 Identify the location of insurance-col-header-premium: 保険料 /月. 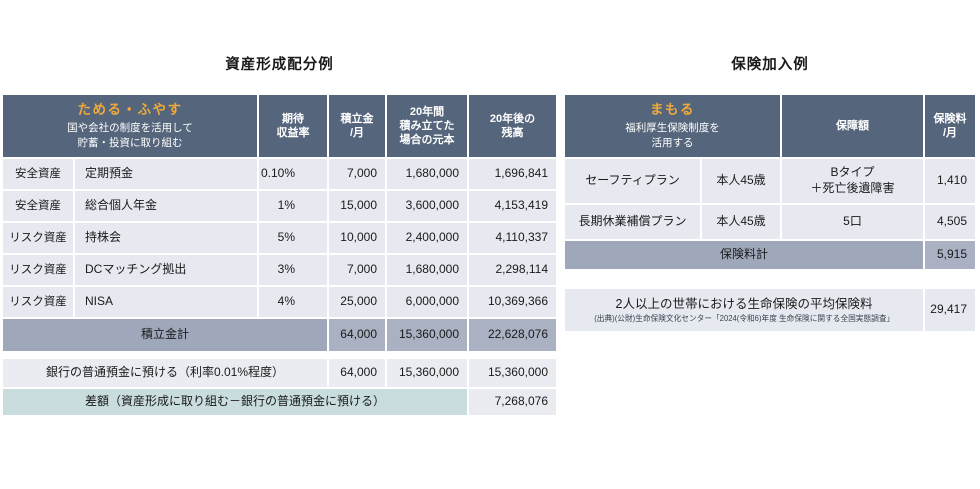
(950, 126).